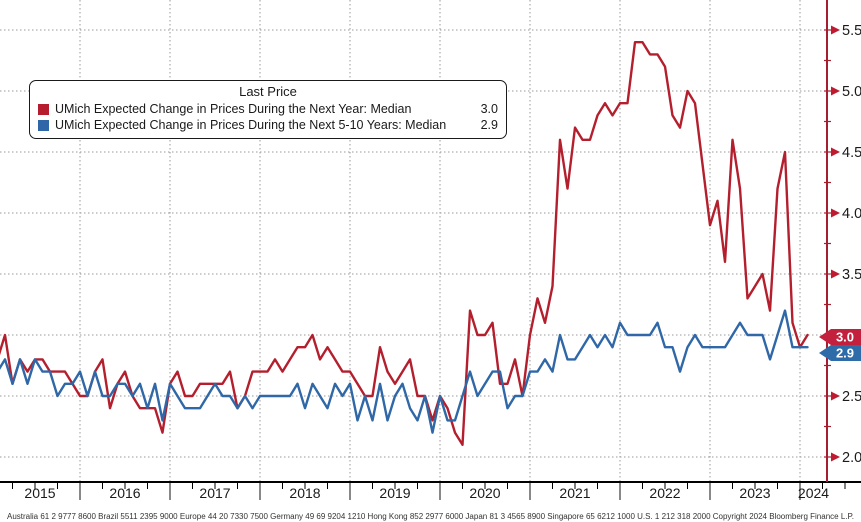  What do you see at coordinates (394, 493) in the screenshot?
I see `x-axis-year-label: 2019` at bounding box center [394, 493].